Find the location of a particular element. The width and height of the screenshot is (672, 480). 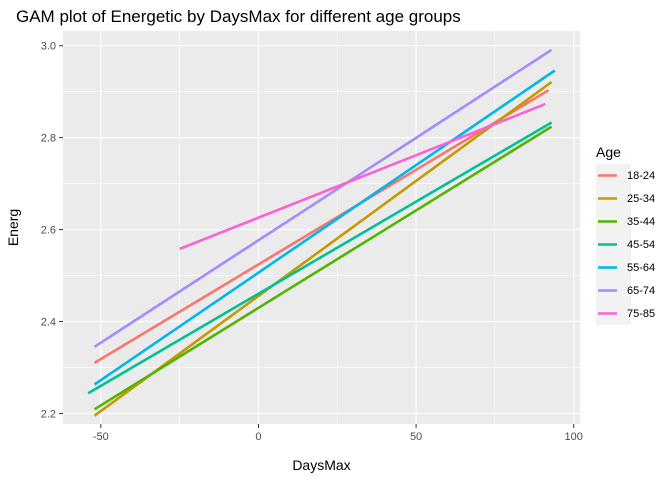

legend: Age 18-24 25-34 35-44 45-54 55-64 65-74 75-85 is located at coordinates (625, 234).